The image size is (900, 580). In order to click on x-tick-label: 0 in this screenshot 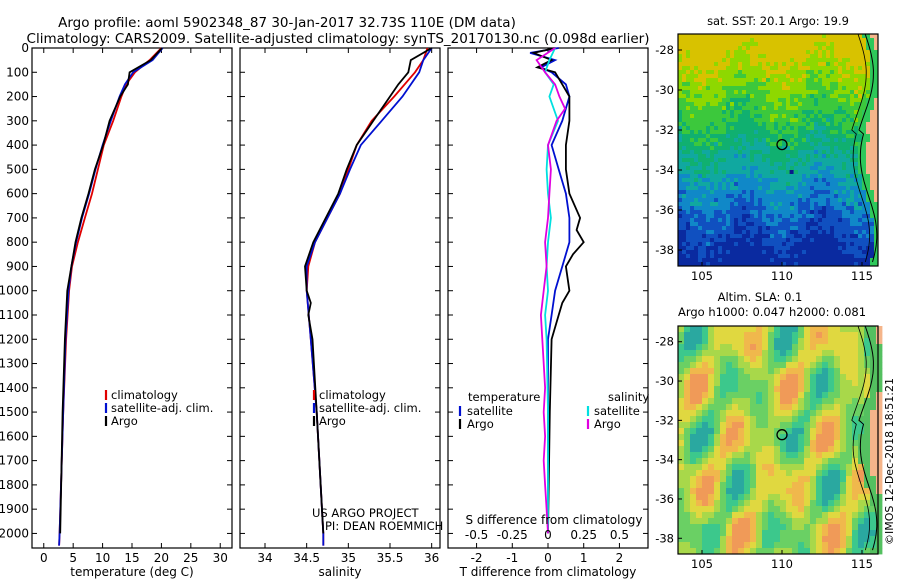, I will do `click(548, 558)`.